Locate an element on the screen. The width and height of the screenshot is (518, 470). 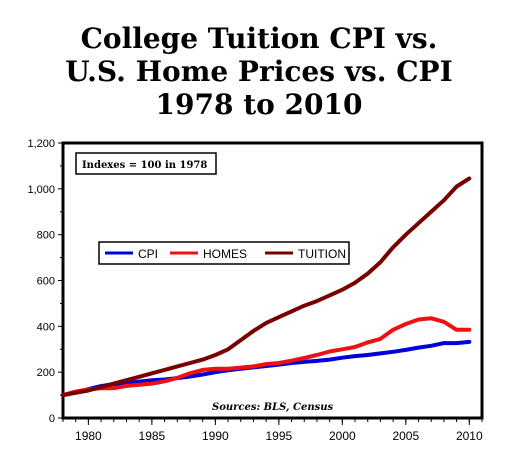
legend-label-cpi: CPI is located at coordinates (148, 254).